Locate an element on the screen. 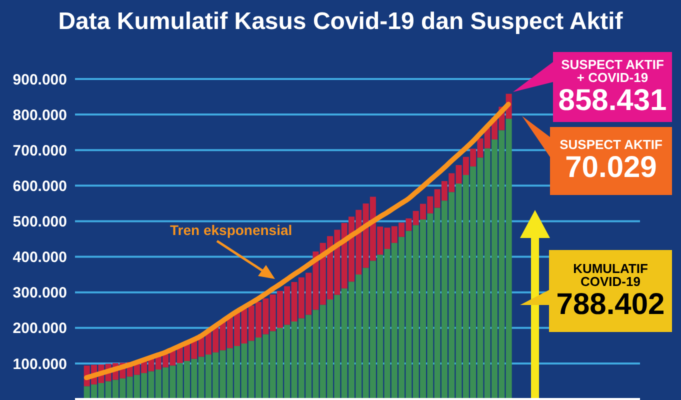 The height and width of the screenshot is (400, 681). chart-title: Data Kumulatif Kasus Covid-19 dan Suspect Aktif is located at coordinates (340, 22).